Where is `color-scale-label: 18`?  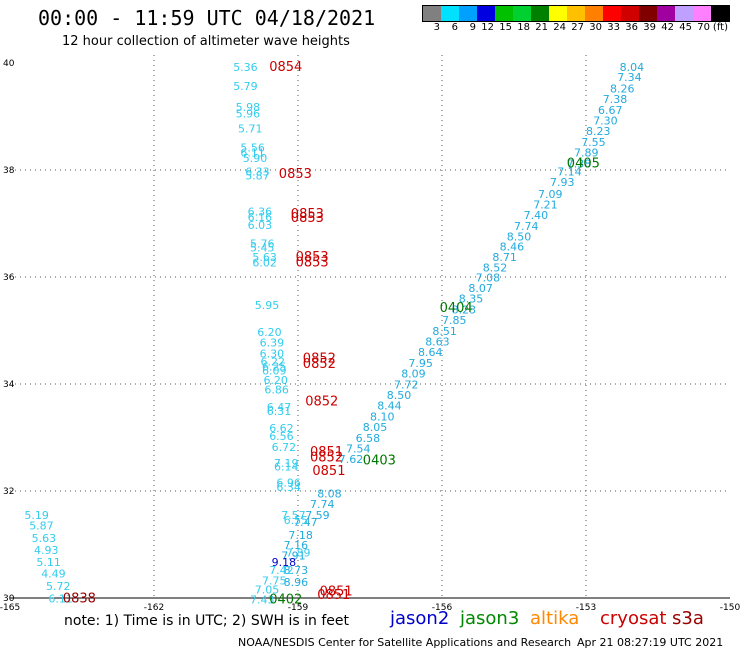
color-scale-label: 18 is located at coordinates (523, 27).